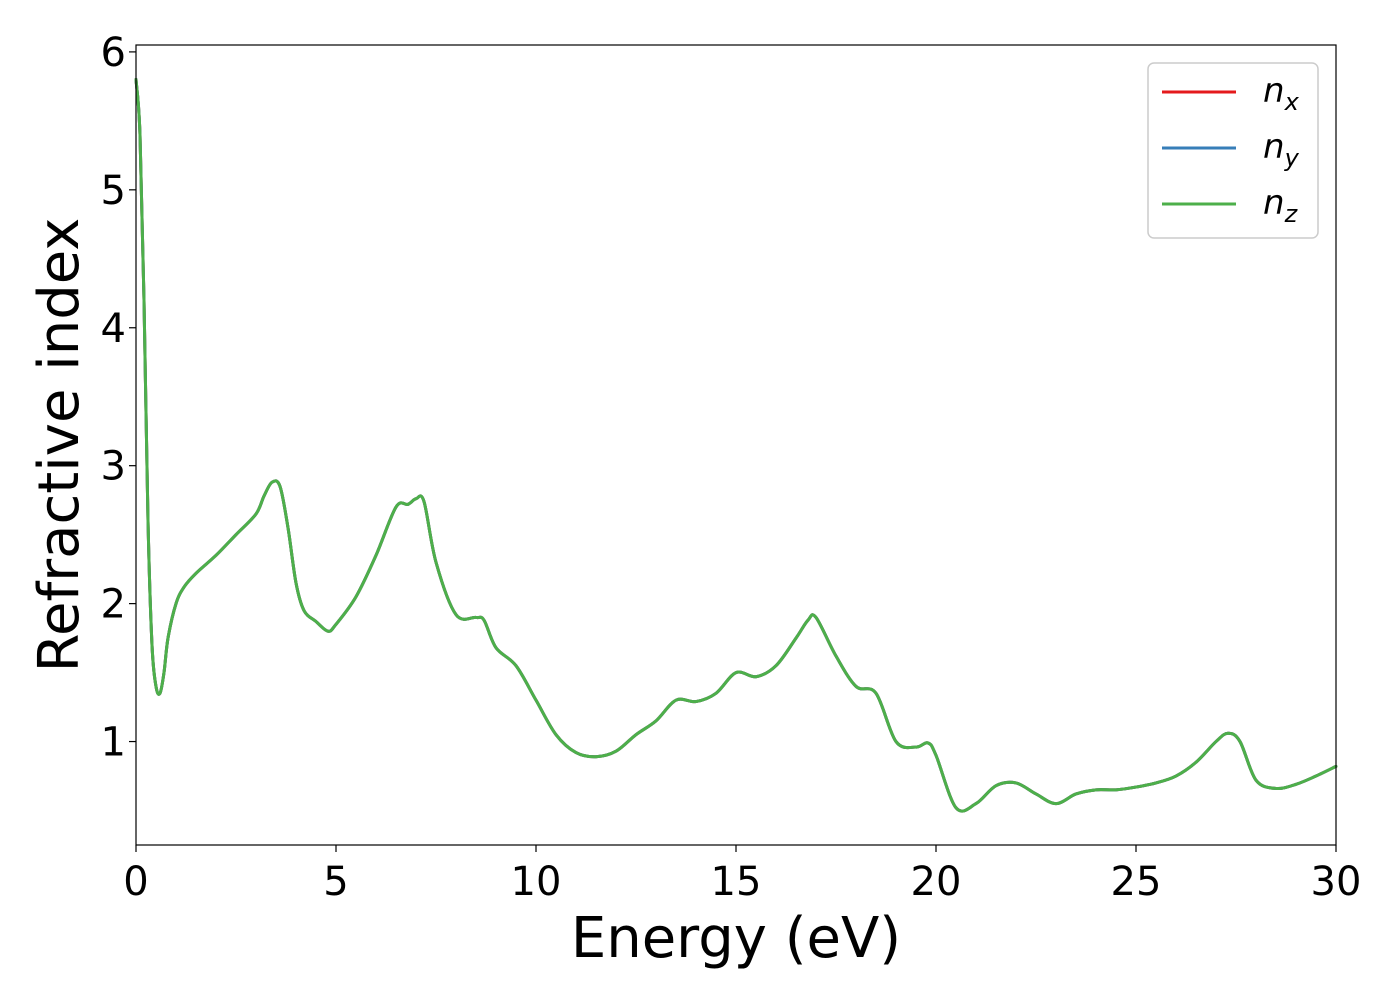  Describe the element at coordinates (536, 882) in the screenshot. I see `x-tick-label: 10` at that location.